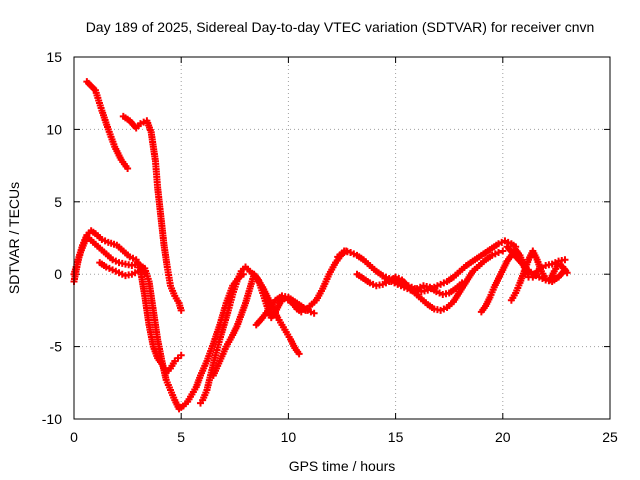 The image size is (640, 480). Describe the element at coordinates (54, 129) in the screenshot. I see `y-tick-label: 10` at that location.